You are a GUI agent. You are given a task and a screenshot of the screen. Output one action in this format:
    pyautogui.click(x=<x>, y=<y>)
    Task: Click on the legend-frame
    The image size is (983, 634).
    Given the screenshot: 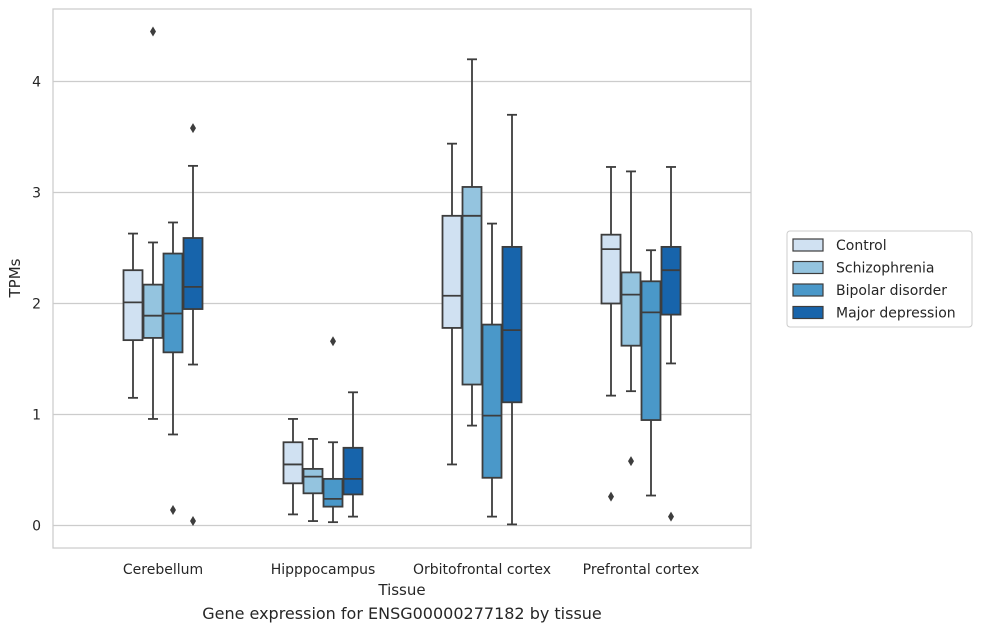 What is the action you would take?
    pyautogui.click(x=879, y=279)
    